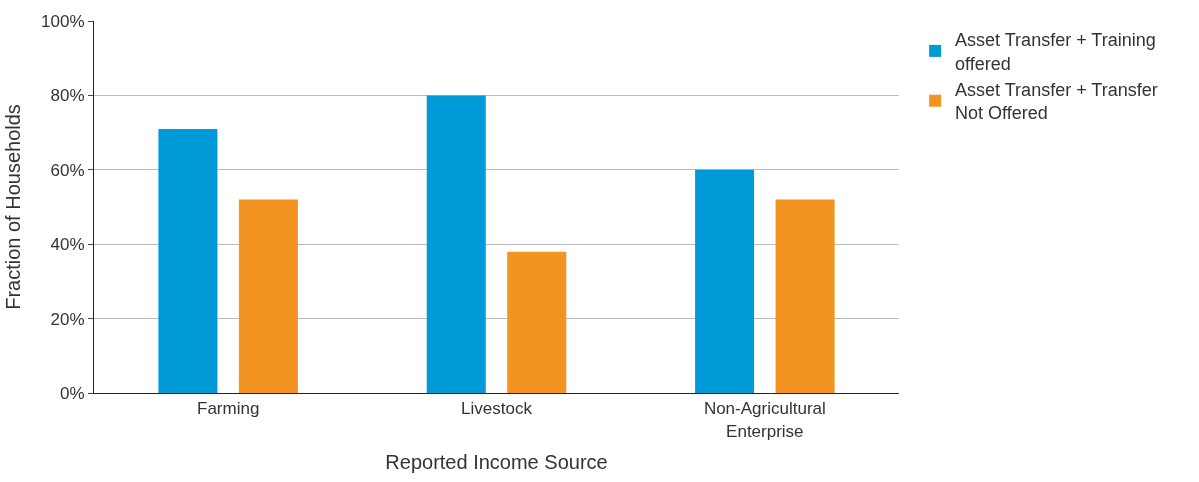 This screenshot has height=482, width=1199. I want to click on y-tick-label: 0%, so click(72, 393).